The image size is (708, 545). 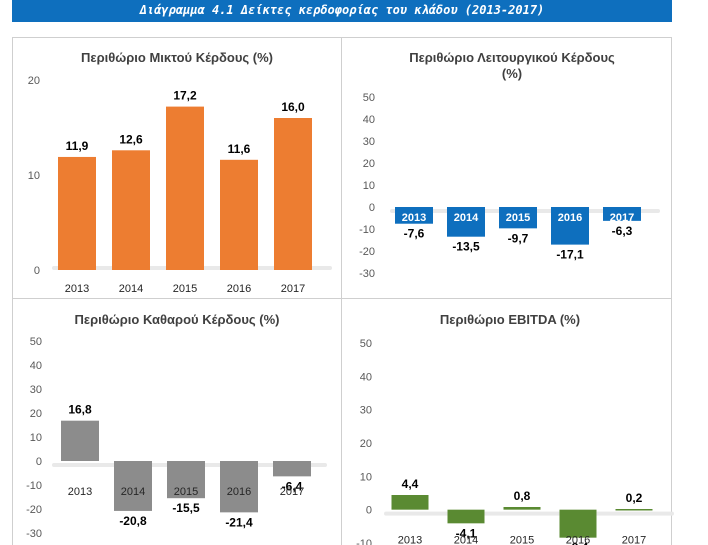 What do you see at coordinates (131, 139) in the screenshot?
I see `value-label: 12,6` at bounding box center [131, 139].